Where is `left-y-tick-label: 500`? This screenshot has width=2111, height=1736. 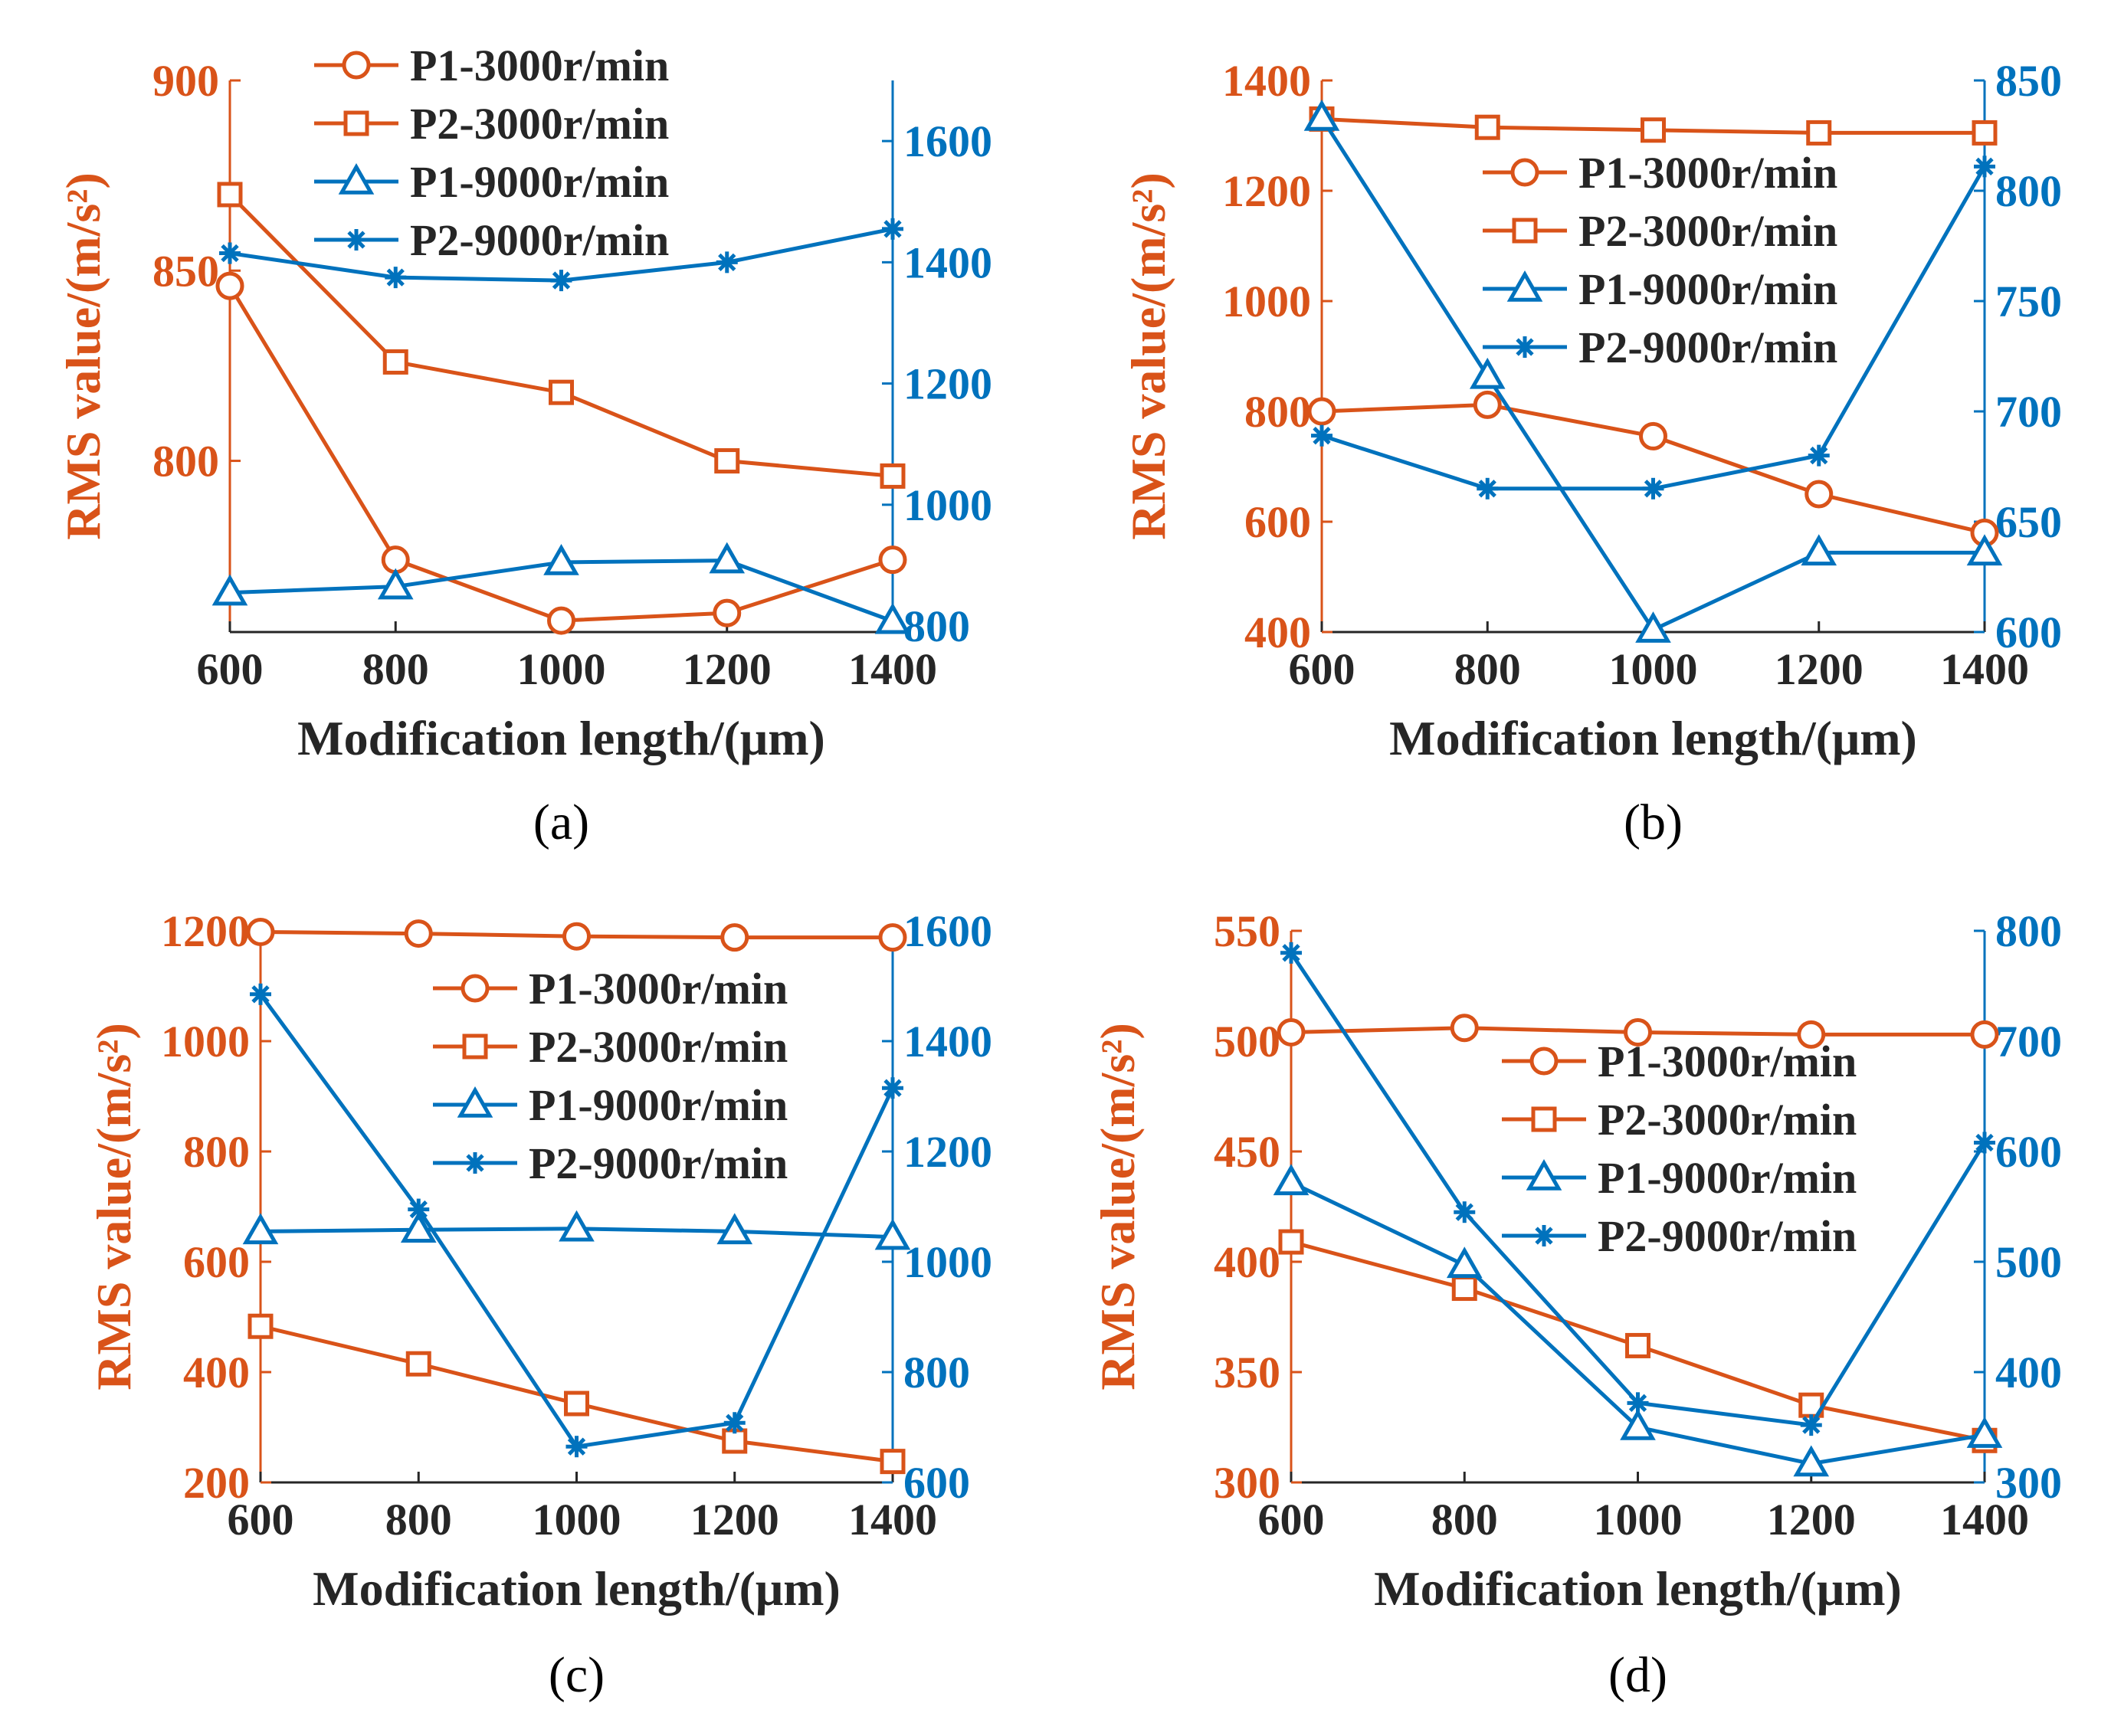 left-y-tick-label: 500 is located at coordinates (1247, 1041).